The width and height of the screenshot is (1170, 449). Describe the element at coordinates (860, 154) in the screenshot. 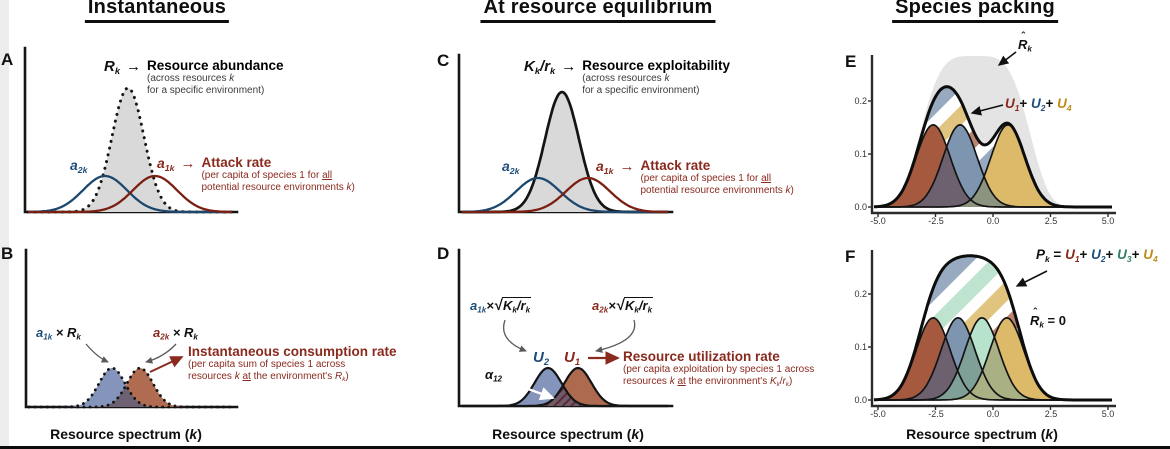

I see `e-ytick-01: 0.1` at that location.